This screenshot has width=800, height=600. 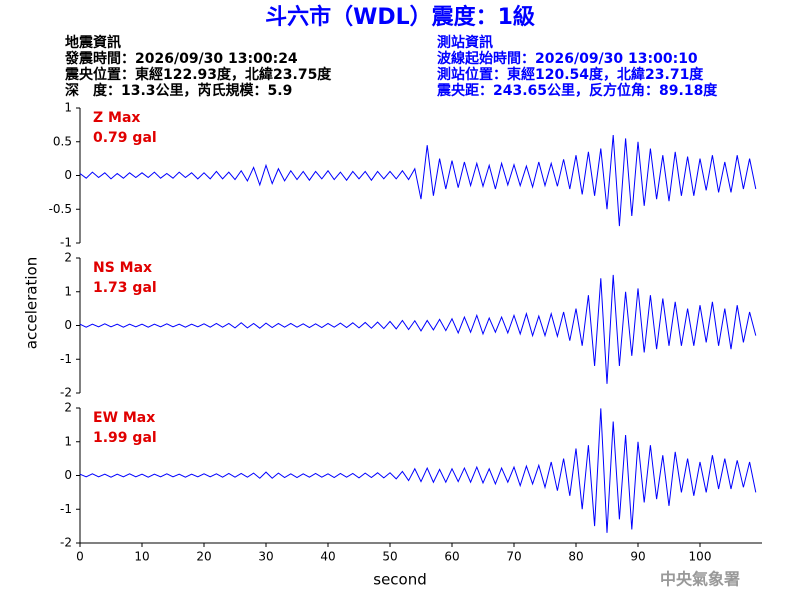 What do you see at coordinates (465, 42) in the screenshot?
I see `info-line: 測站資訊` at bounding box center [465, 42].